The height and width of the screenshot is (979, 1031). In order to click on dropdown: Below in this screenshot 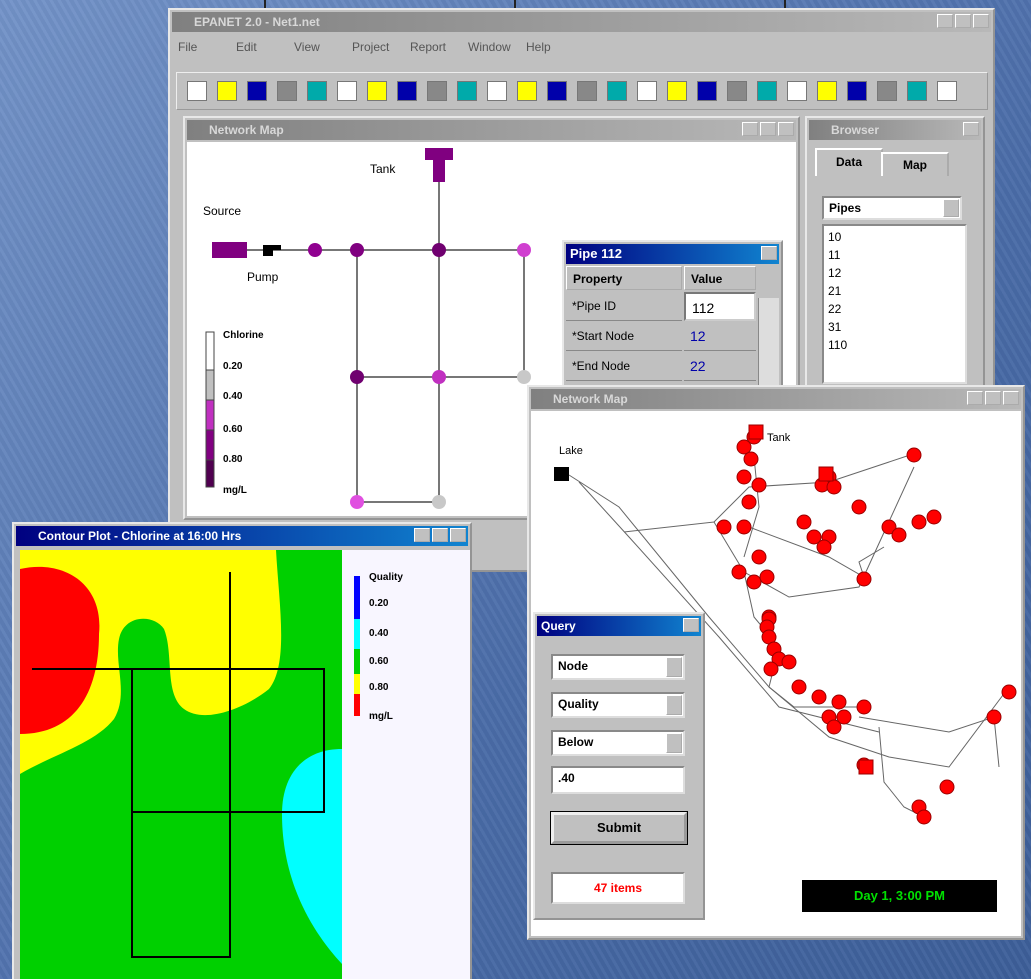, I will do `click(618, 743)`.